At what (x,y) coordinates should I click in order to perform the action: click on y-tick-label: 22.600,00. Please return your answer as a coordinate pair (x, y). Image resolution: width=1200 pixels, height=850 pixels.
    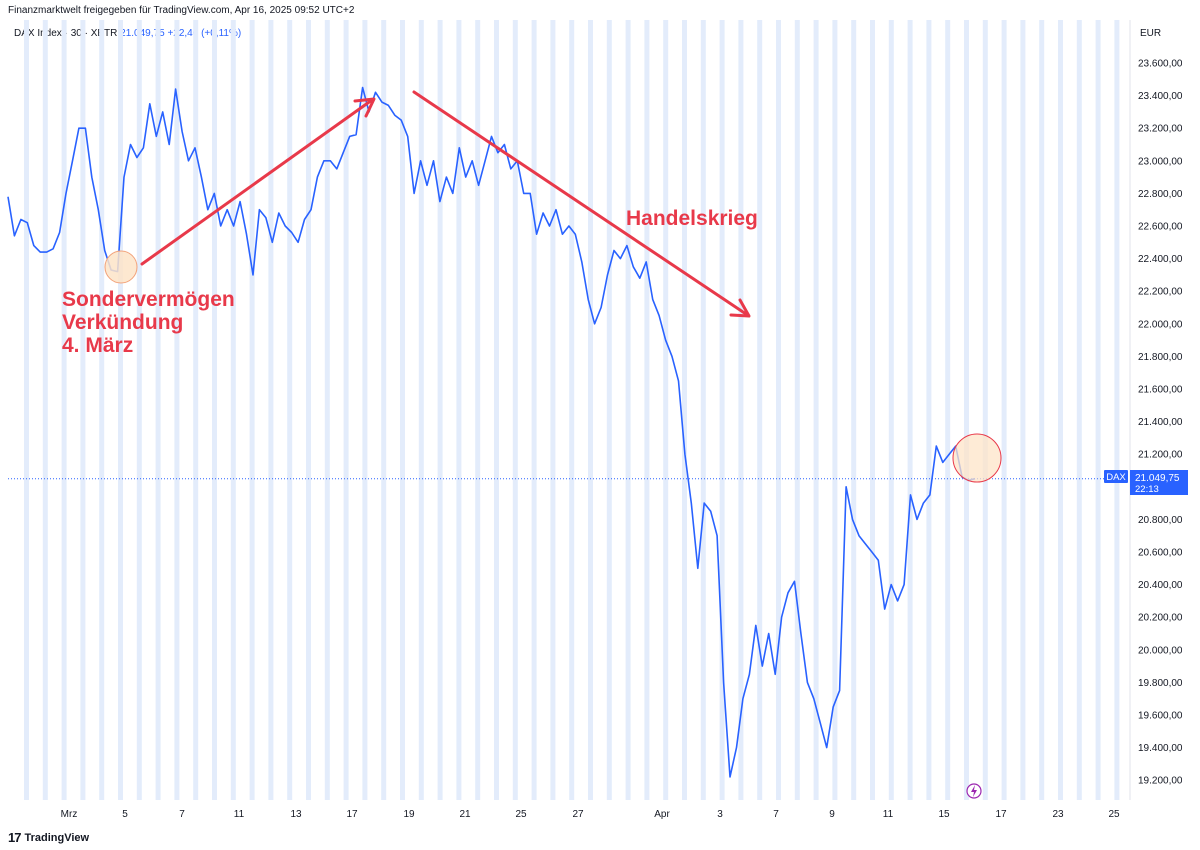
    Looking at the image, I should click on (1160, 227).